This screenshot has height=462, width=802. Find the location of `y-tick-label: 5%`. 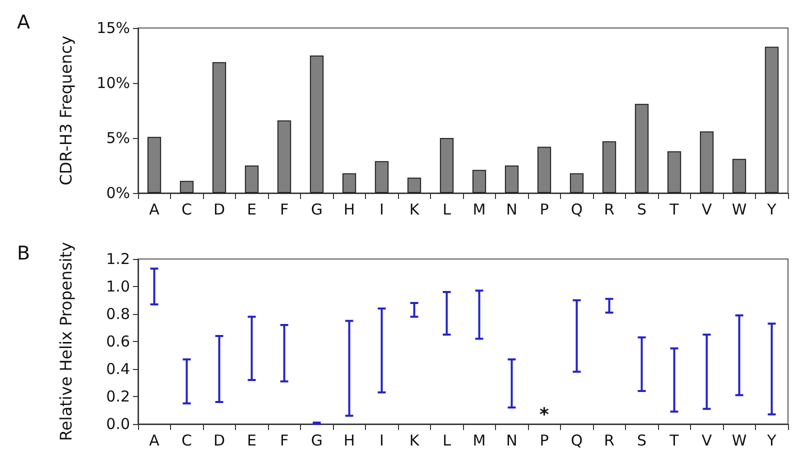

y-tick-label: 5% is located at coordinates (118, 138).